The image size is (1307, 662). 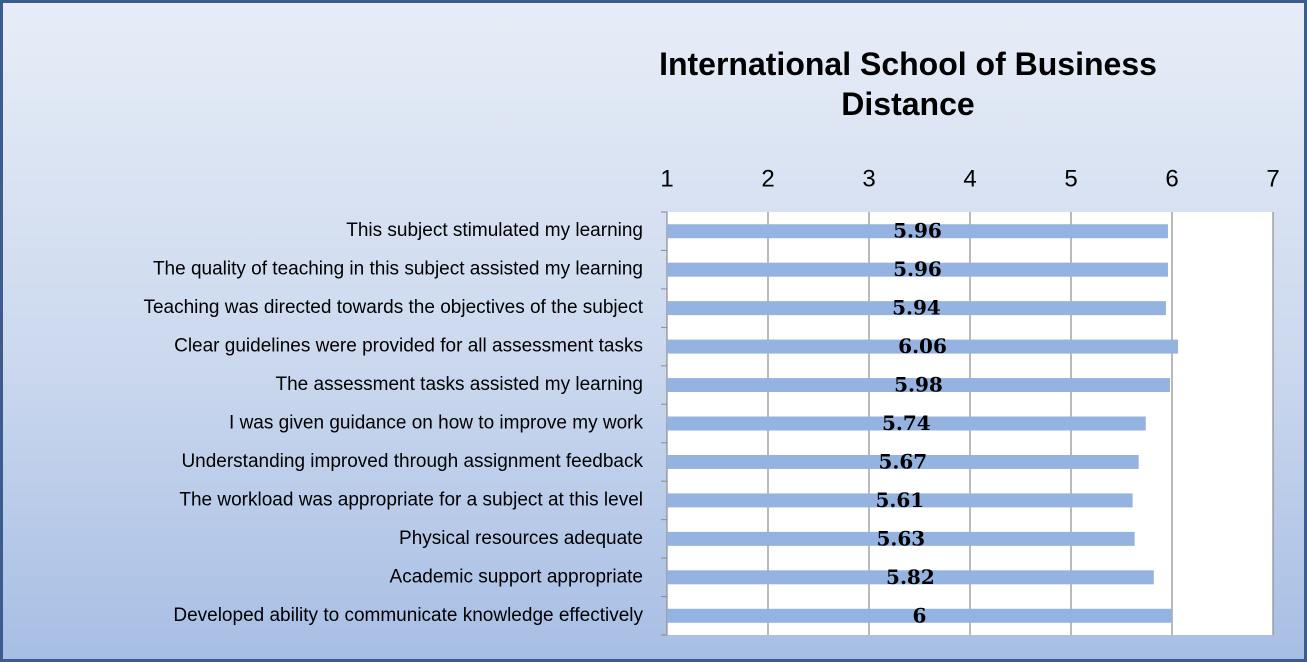 What do you see at coordinates (666, 178) in the screenshot?
I see `x-tick-label: 1` at bounding box center [666, 178].